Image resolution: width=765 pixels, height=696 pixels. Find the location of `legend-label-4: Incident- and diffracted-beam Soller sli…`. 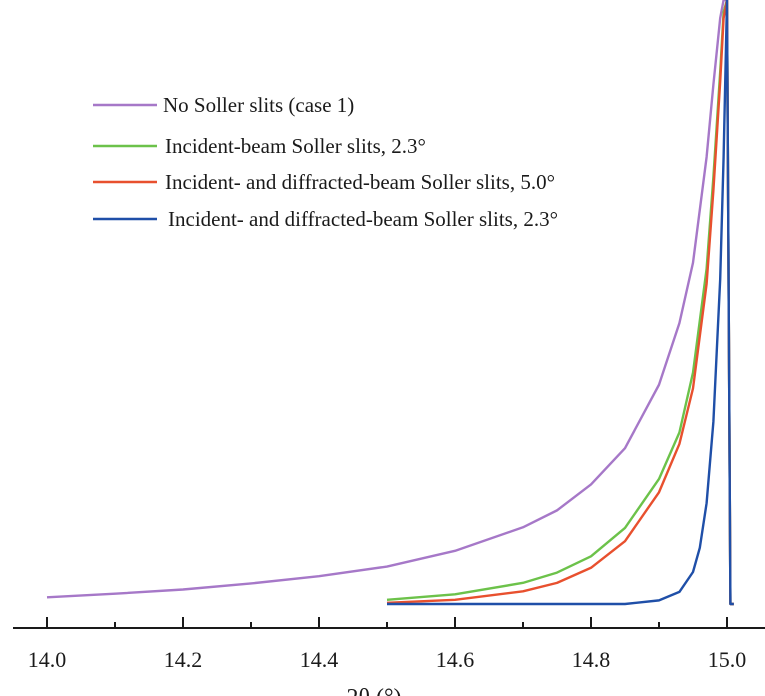

legend-label-4: Incident- and diffracted-beam Soller sli… is located at coordinates (363, 219).